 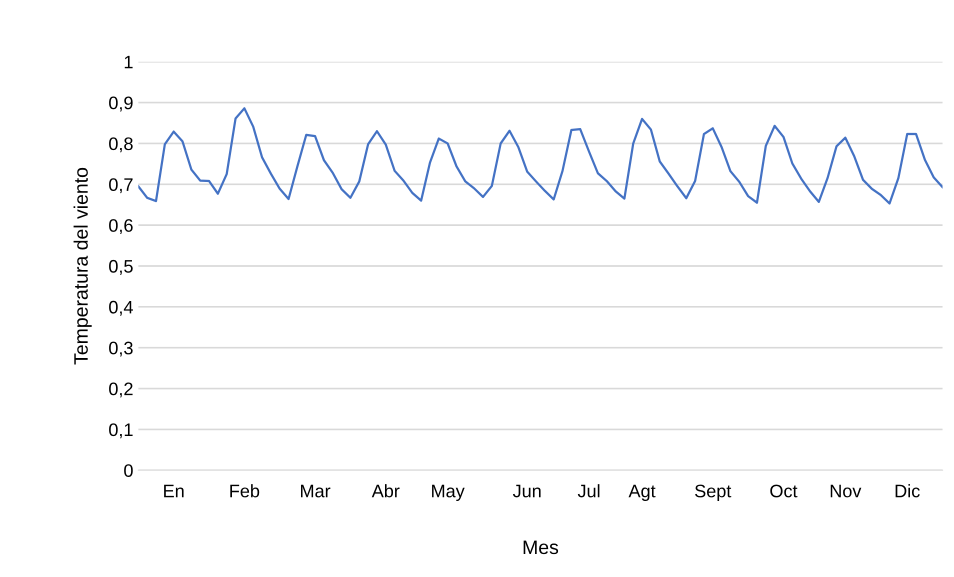 What do you see at coordinates (121, 104) in the screenshot?
I see `y-tick-label: 0,9` at bounding box center [121, 104].